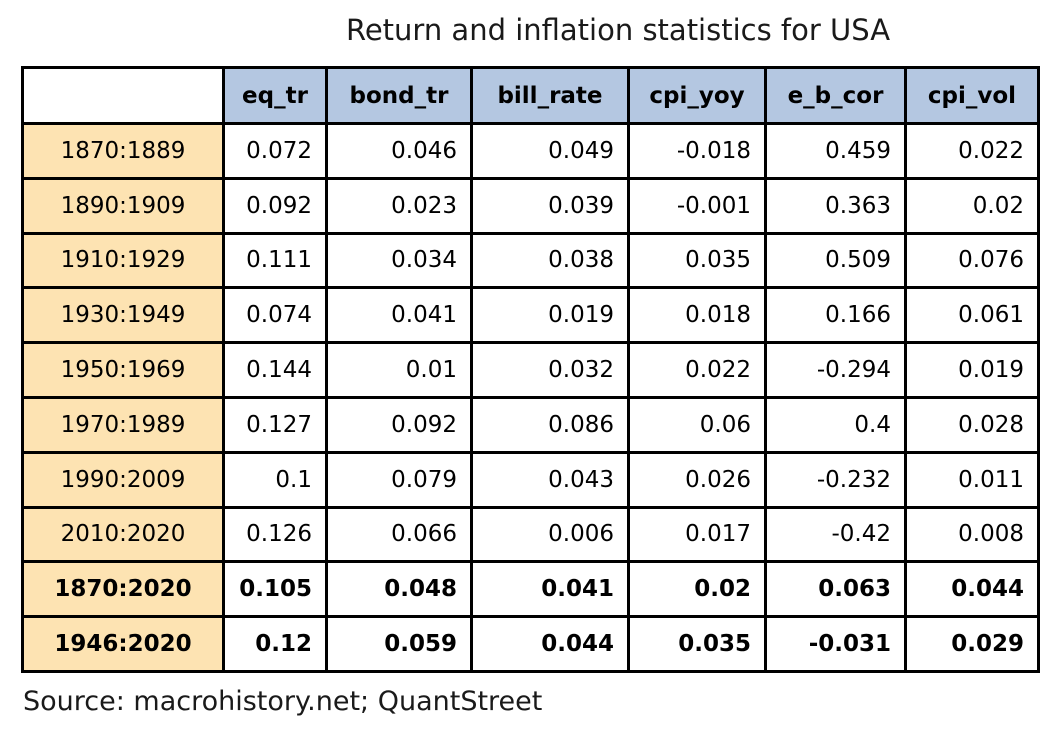 This screenshot has width=1054, height=741. I want to click on value-cell: 0.032, so click(550, 370).